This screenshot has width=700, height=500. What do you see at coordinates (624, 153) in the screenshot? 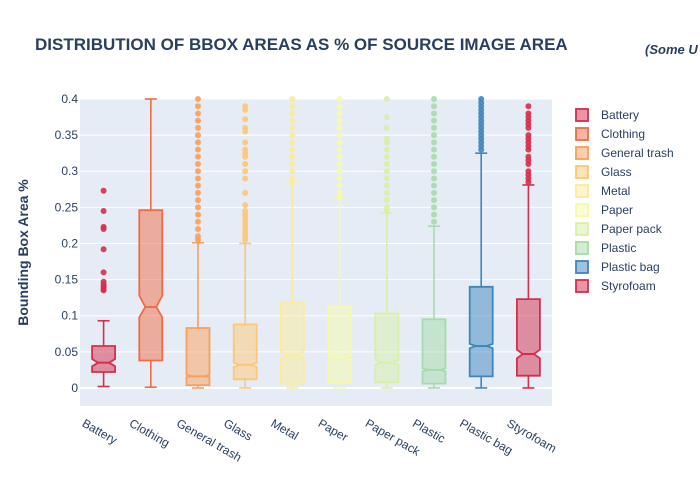
I see `legend-item-general-trash: General trash` at bounding box center [624, 153].